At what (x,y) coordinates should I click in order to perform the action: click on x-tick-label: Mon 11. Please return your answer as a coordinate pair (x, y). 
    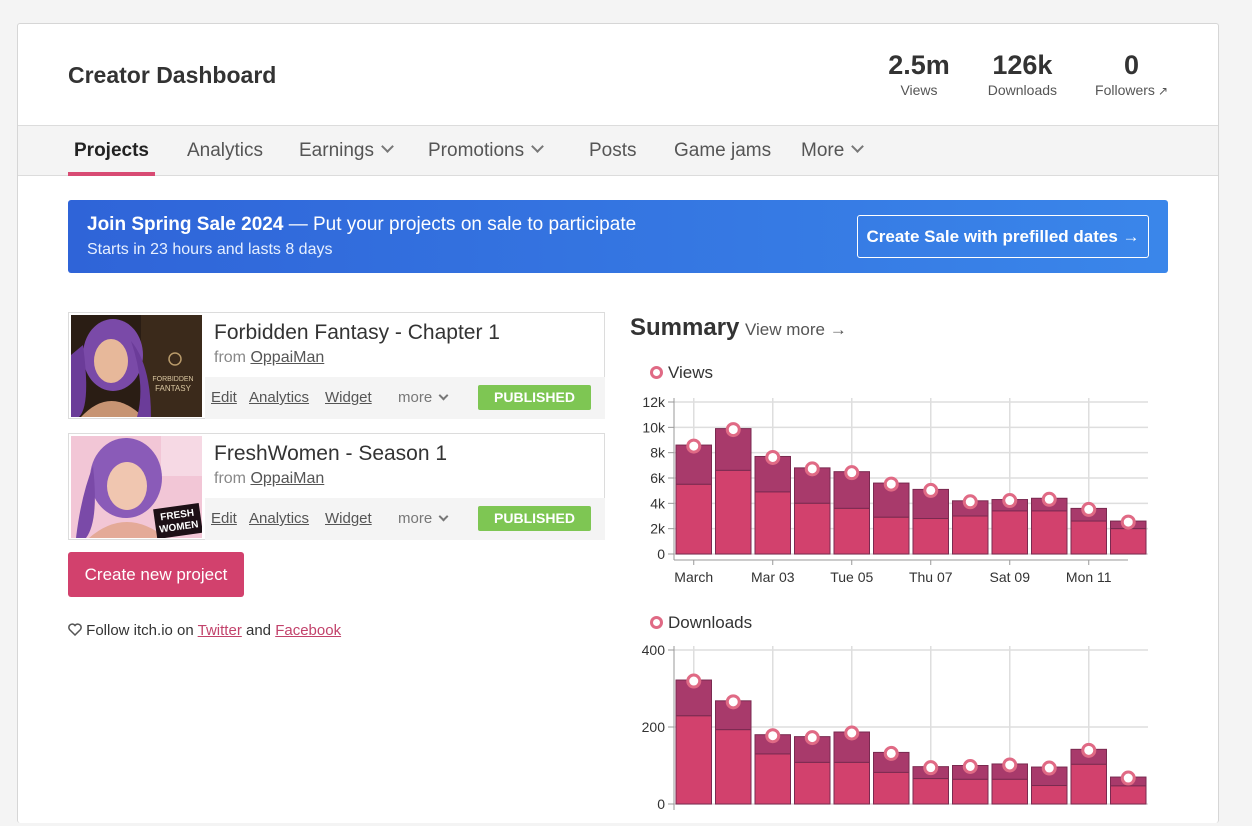
    Looking at the image, I should click on (1089, 577).